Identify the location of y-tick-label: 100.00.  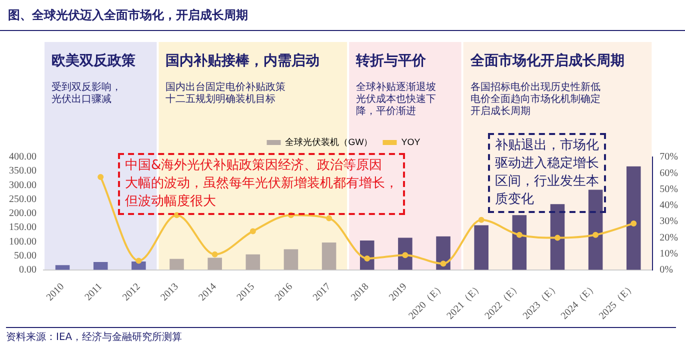
(22, 242).